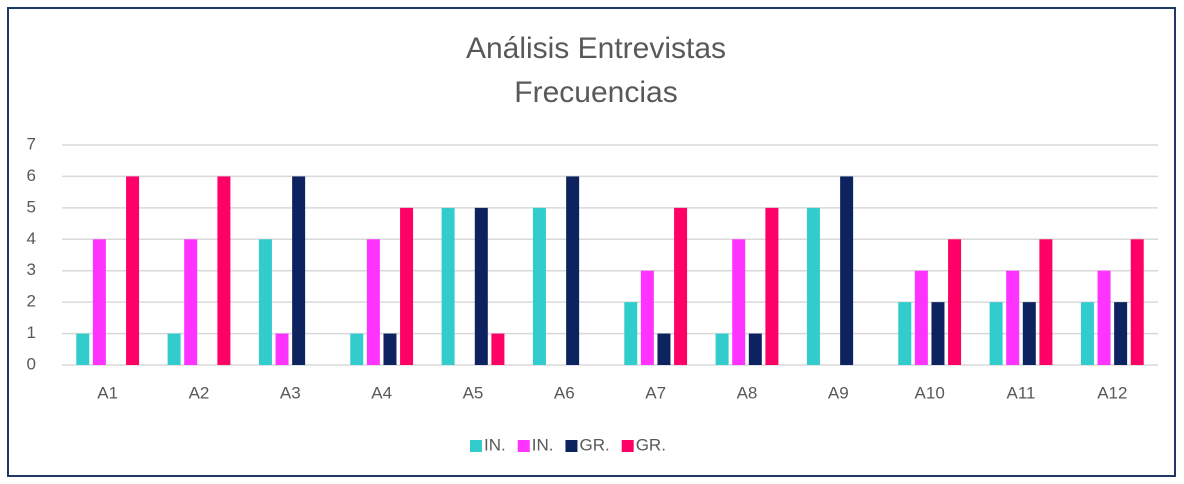 This screenshot has height=484, width=1184. I want to click on y-tick-label: 4, so click(31, 238).